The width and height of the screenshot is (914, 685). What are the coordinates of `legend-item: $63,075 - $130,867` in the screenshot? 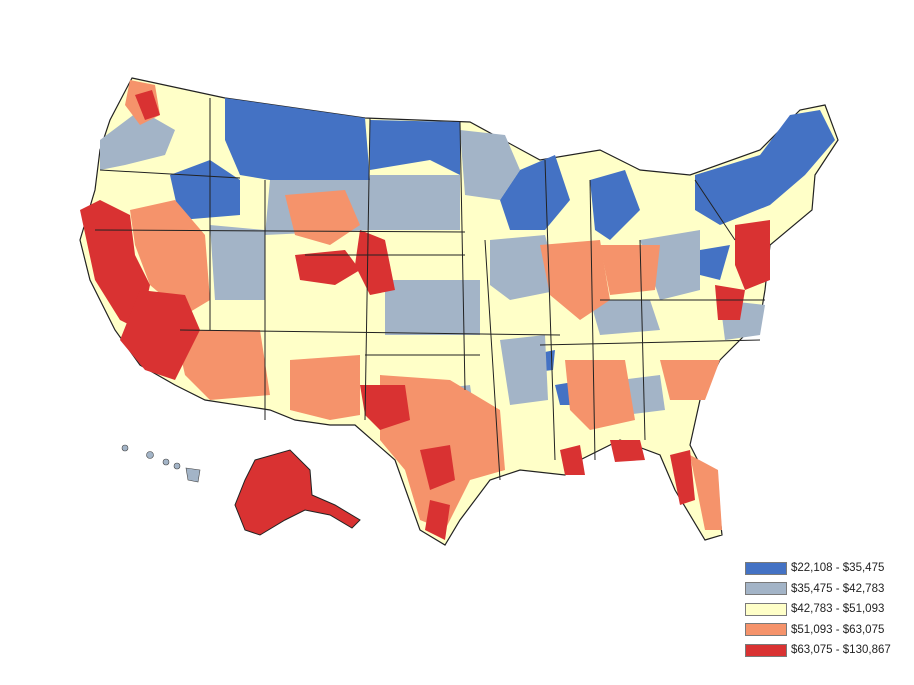 It's located at (827, 650).